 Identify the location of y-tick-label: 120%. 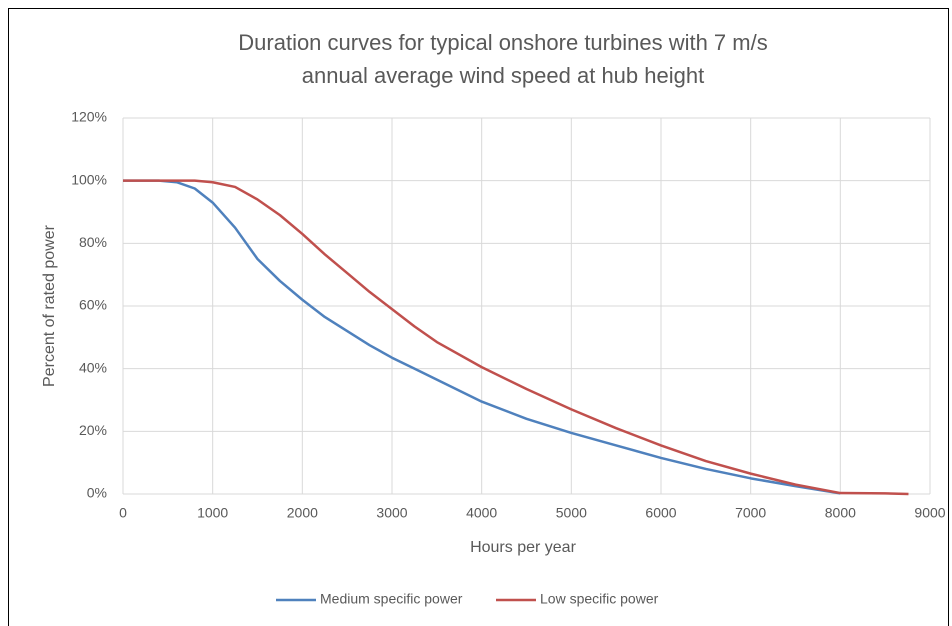
(89, 117).